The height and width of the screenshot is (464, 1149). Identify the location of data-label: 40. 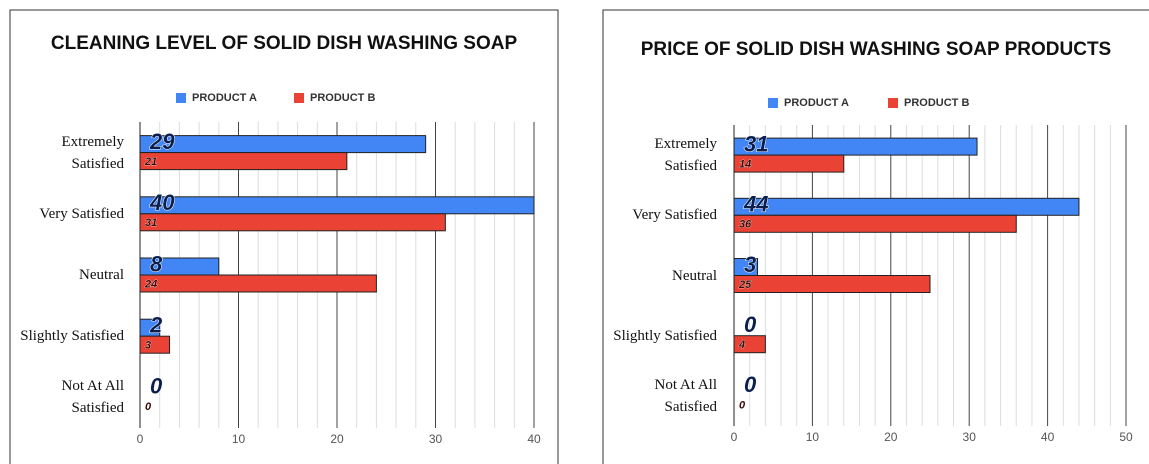
(162, 202).